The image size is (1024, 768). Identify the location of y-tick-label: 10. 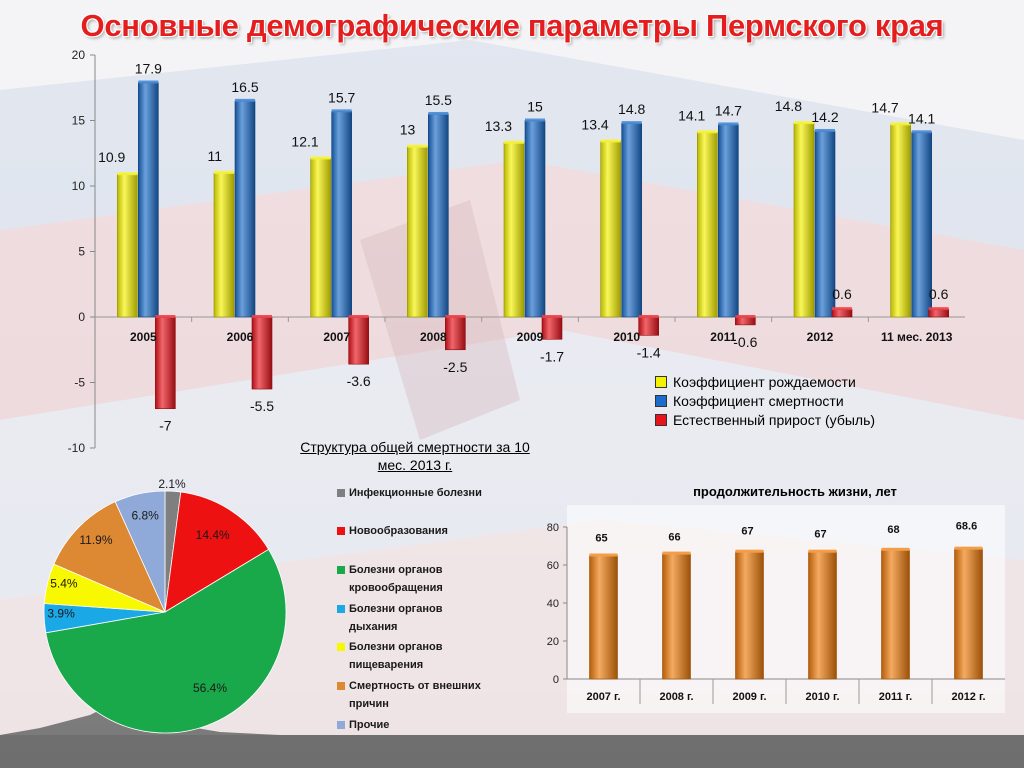
(79, 186).